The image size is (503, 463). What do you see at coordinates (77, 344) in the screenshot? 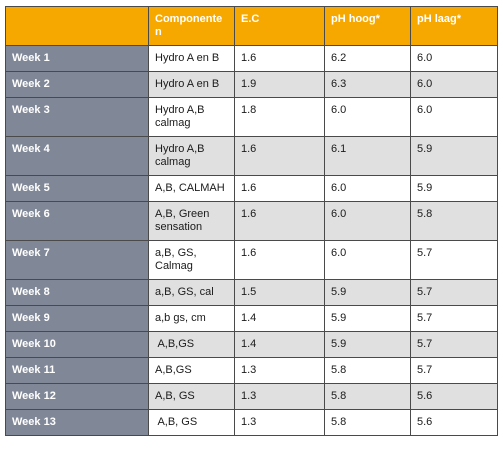
I see `week-cell: Week 10` at bounding box center [77, 344].